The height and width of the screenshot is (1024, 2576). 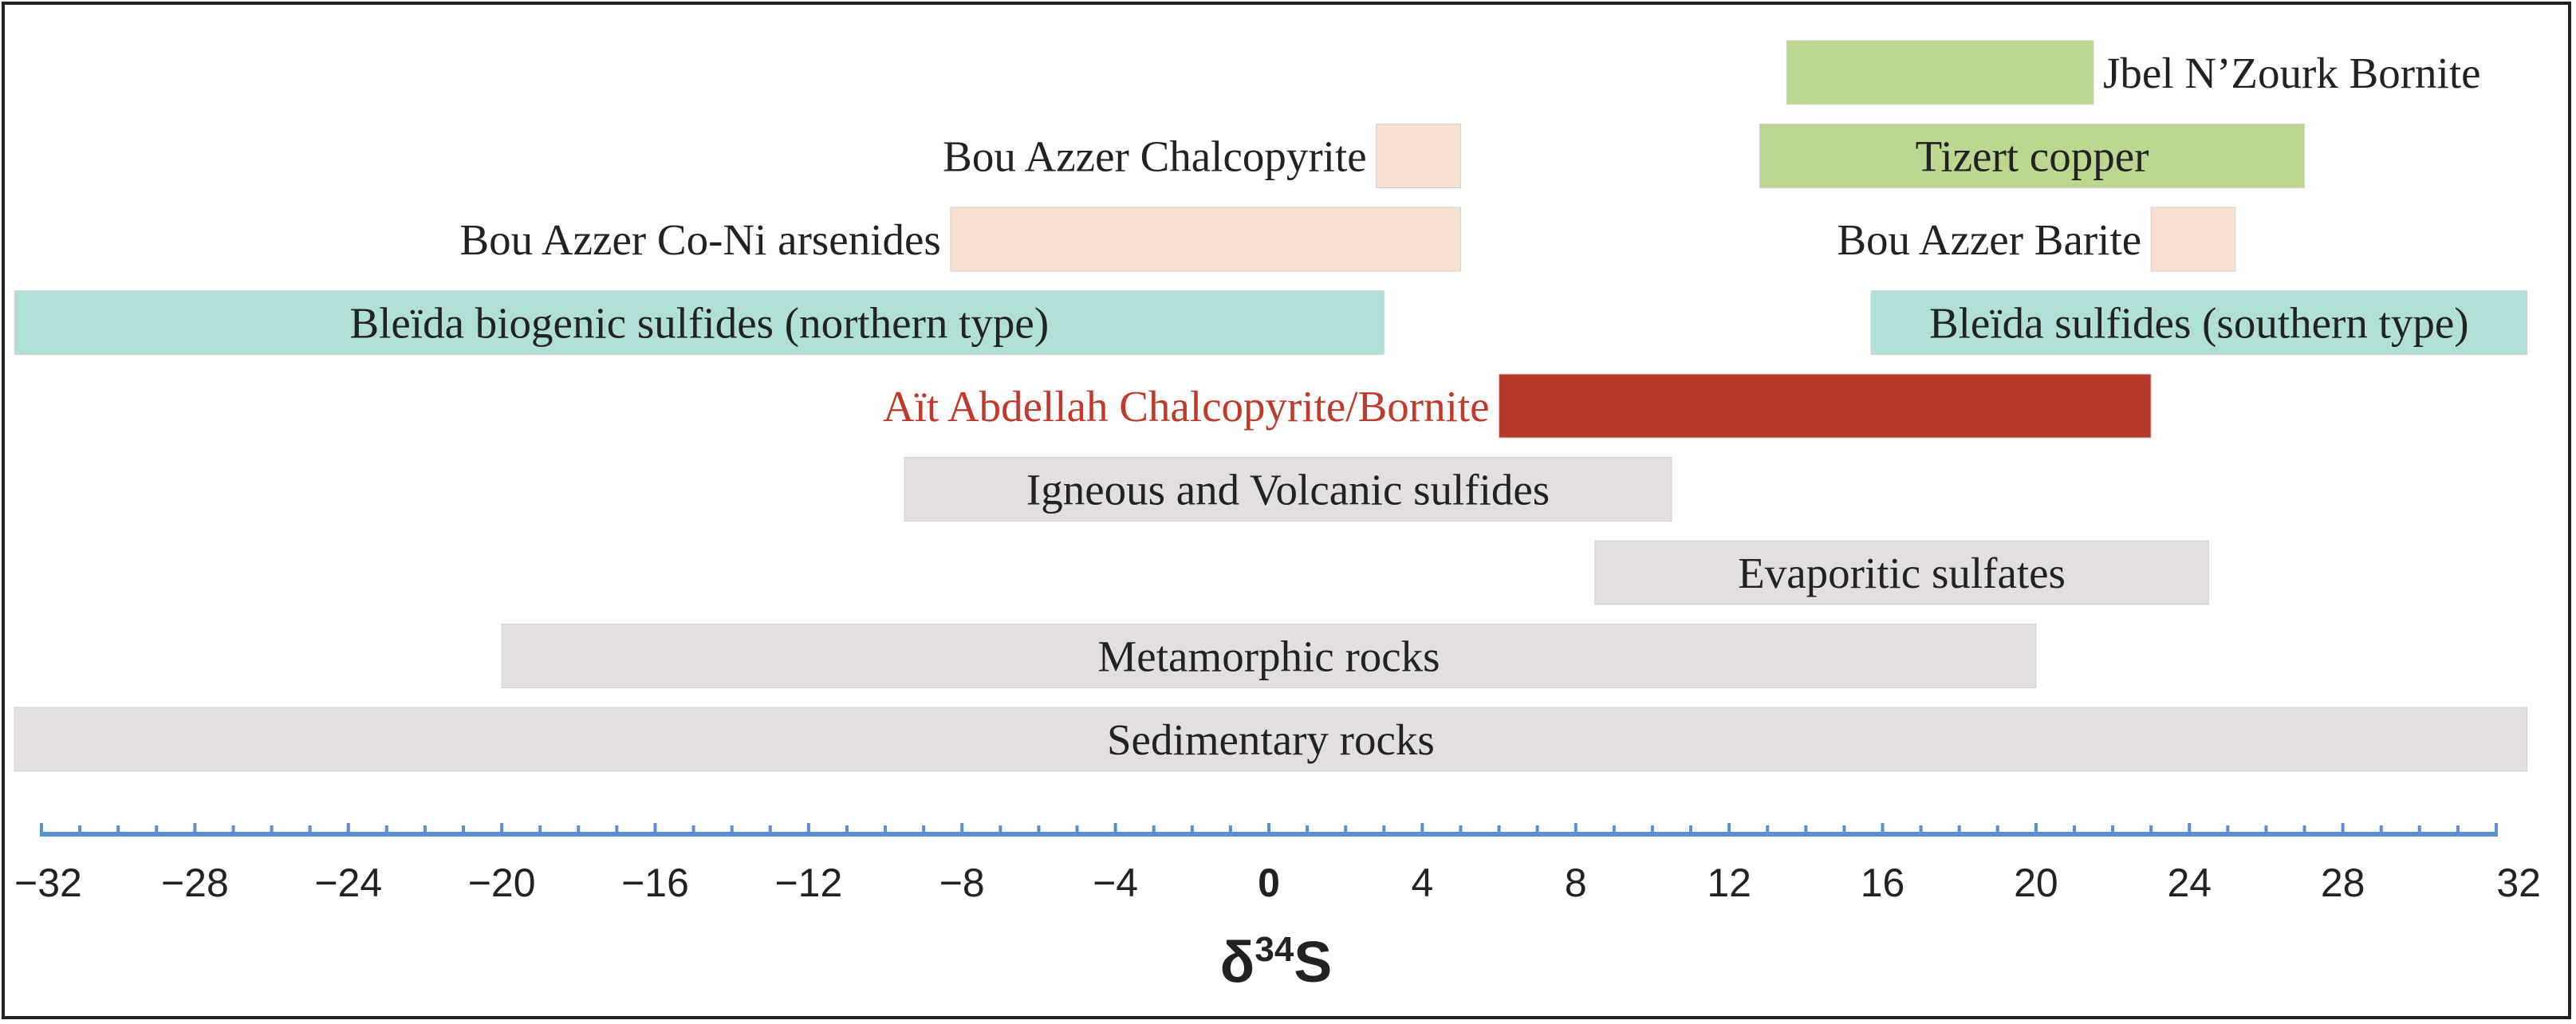 I want to click on range-bar-bou-azzer-co-ni-arsenides: Bou Azzer Co-Ni arsenides, so click(x=960, y=239).